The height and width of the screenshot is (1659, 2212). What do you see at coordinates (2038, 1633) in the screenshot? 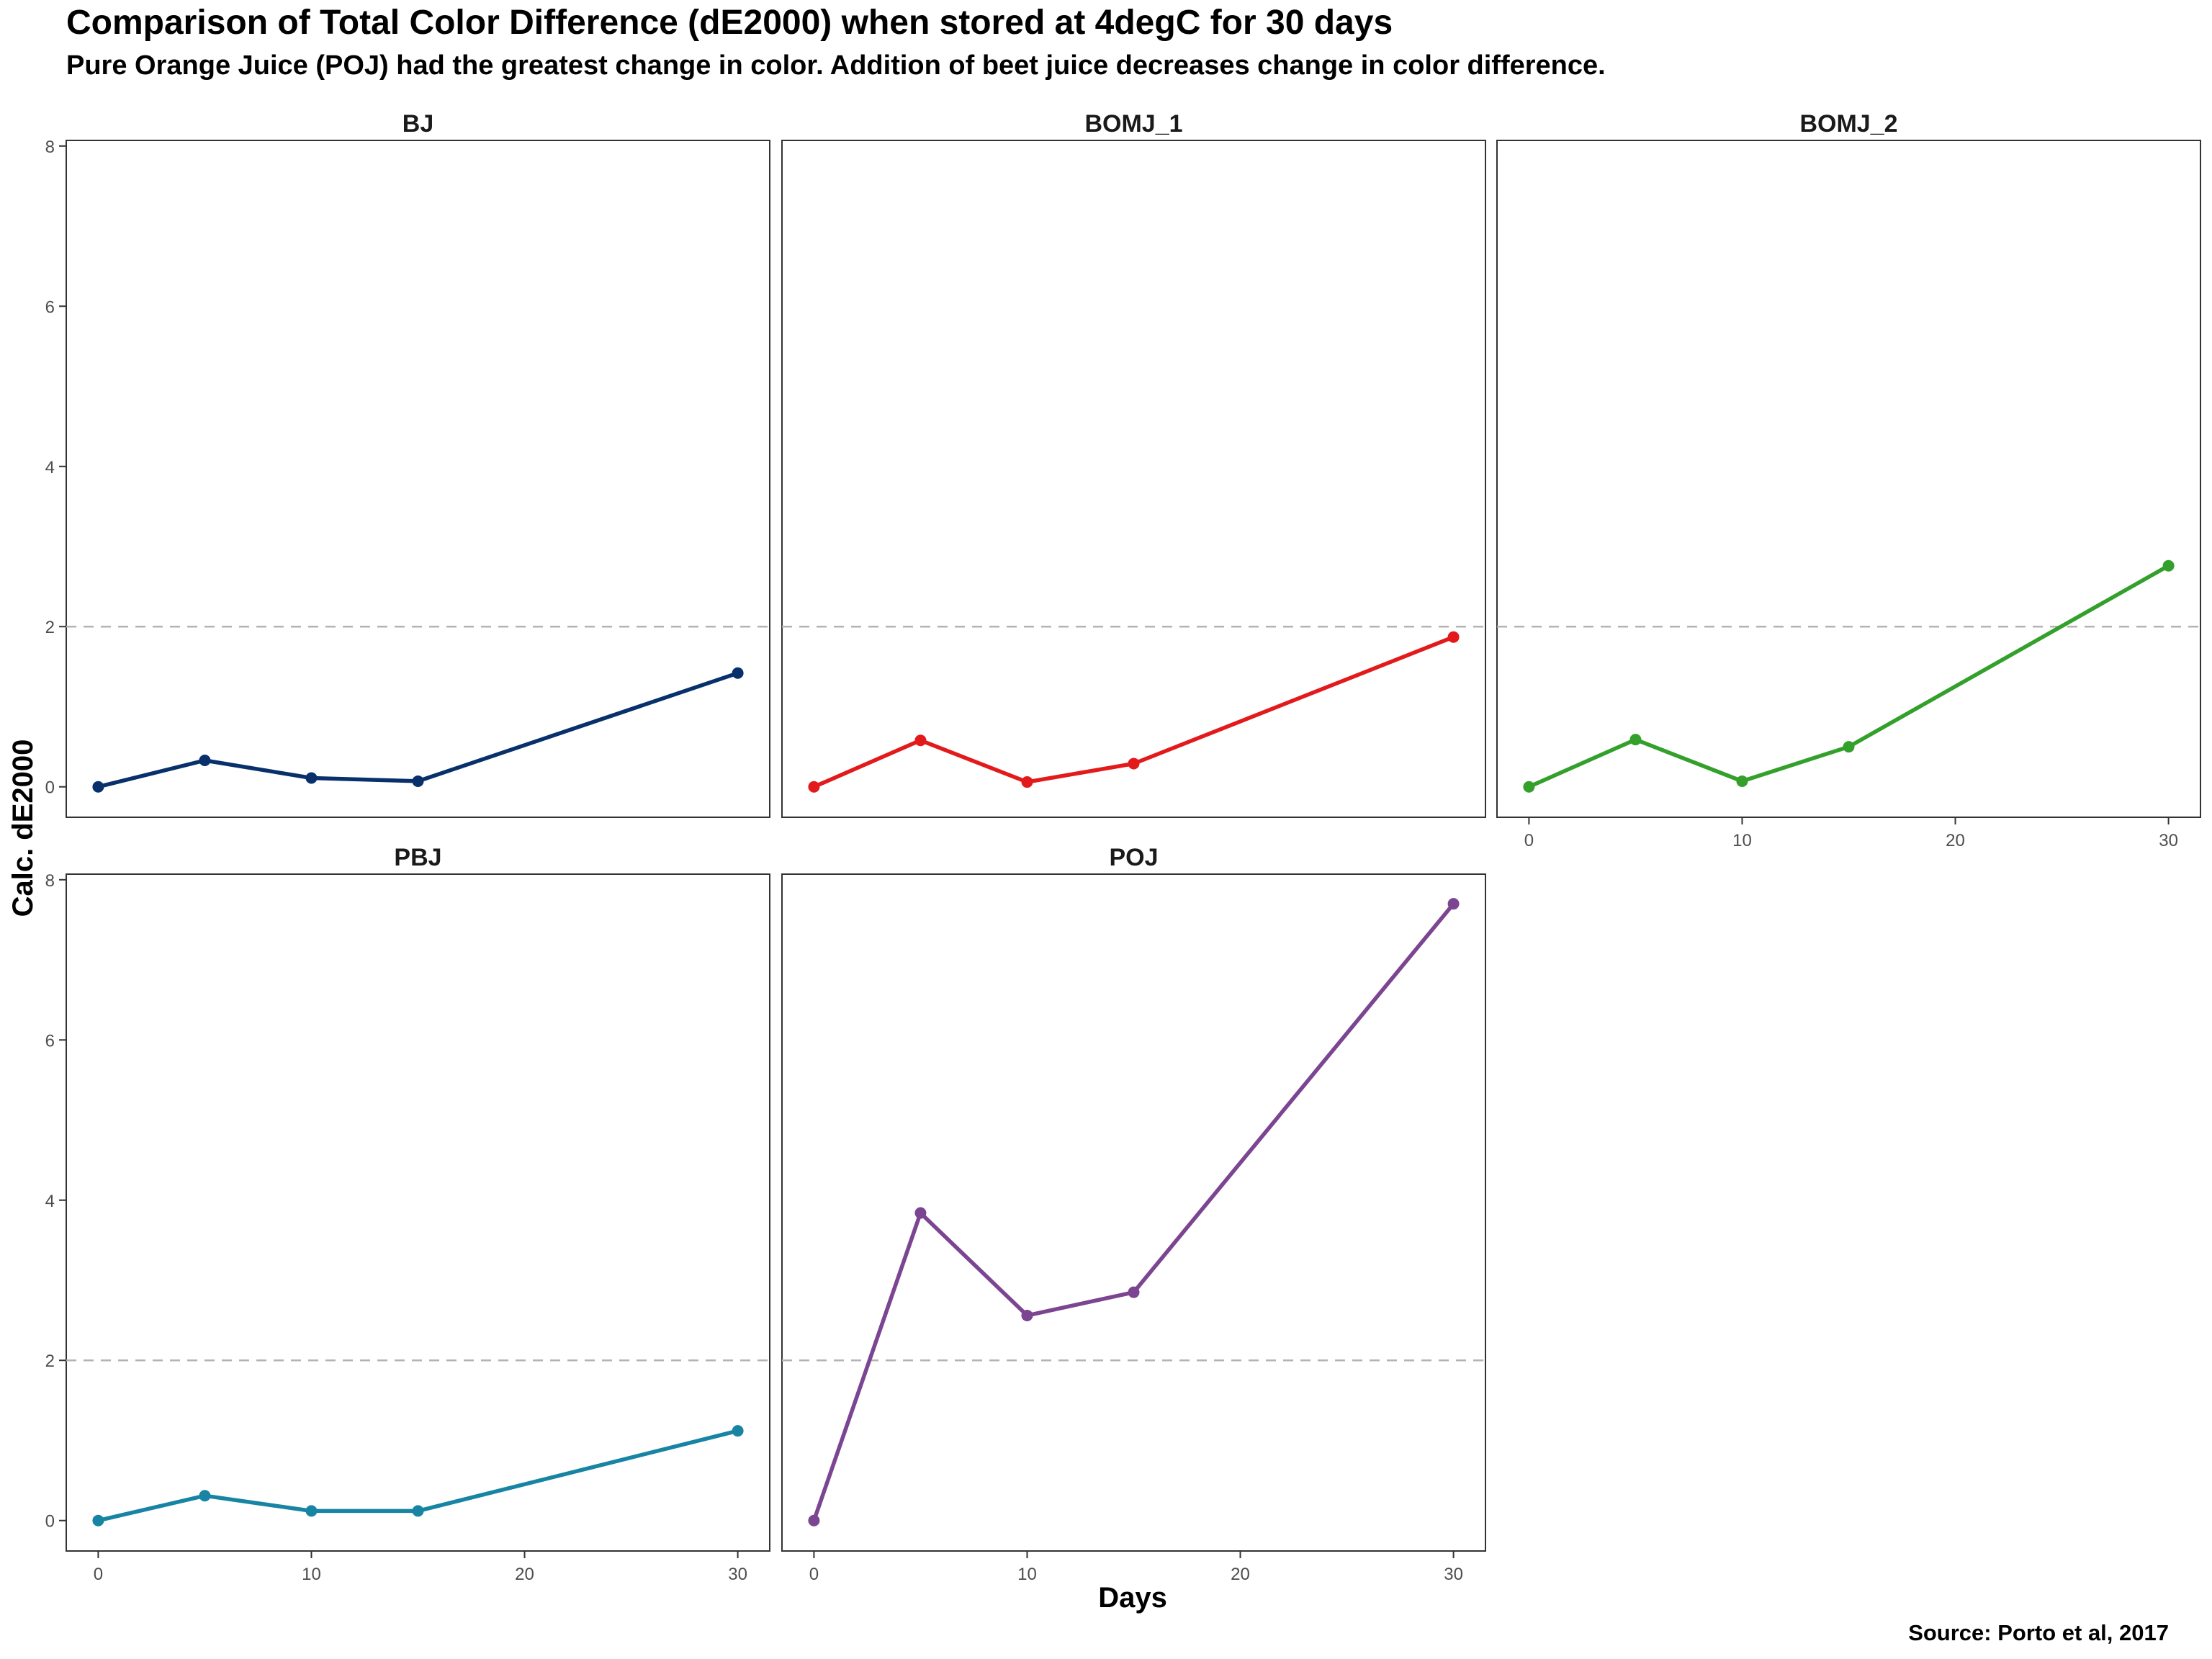
I see `source-caption: Source: Porto et al, 2017` at bounding box center [2038, 1633].